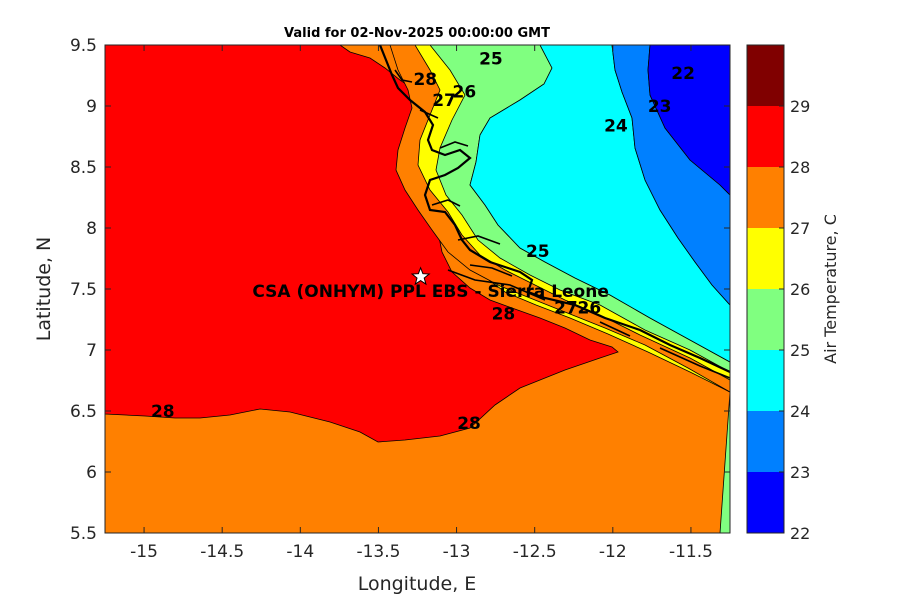 The image size is (900, 600). I want to click on contour-label: 24, so click(616, 127).